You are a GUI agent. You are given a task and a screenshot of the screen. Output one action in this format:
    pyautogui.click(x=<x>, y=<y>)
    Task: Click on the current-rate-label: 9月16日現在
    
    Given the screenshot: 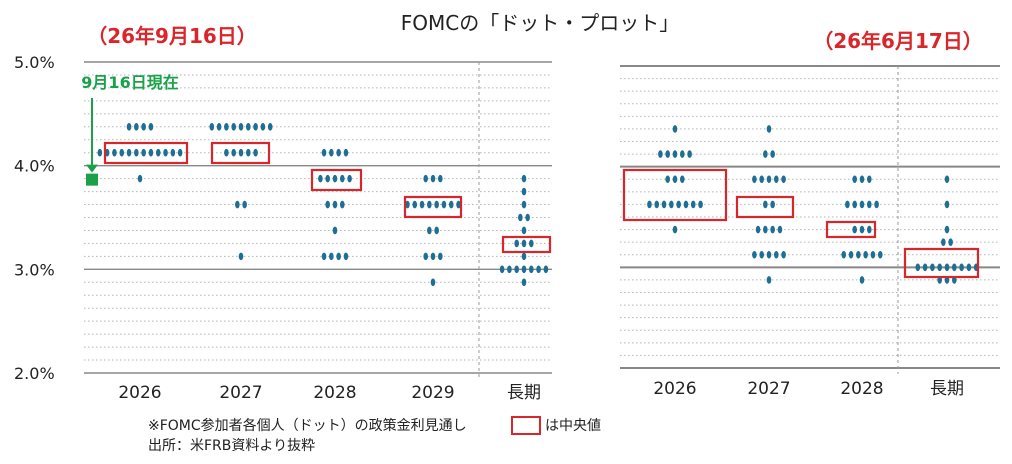 What is the action you would take?
    pyautogui.click(x=129, y=82)
    